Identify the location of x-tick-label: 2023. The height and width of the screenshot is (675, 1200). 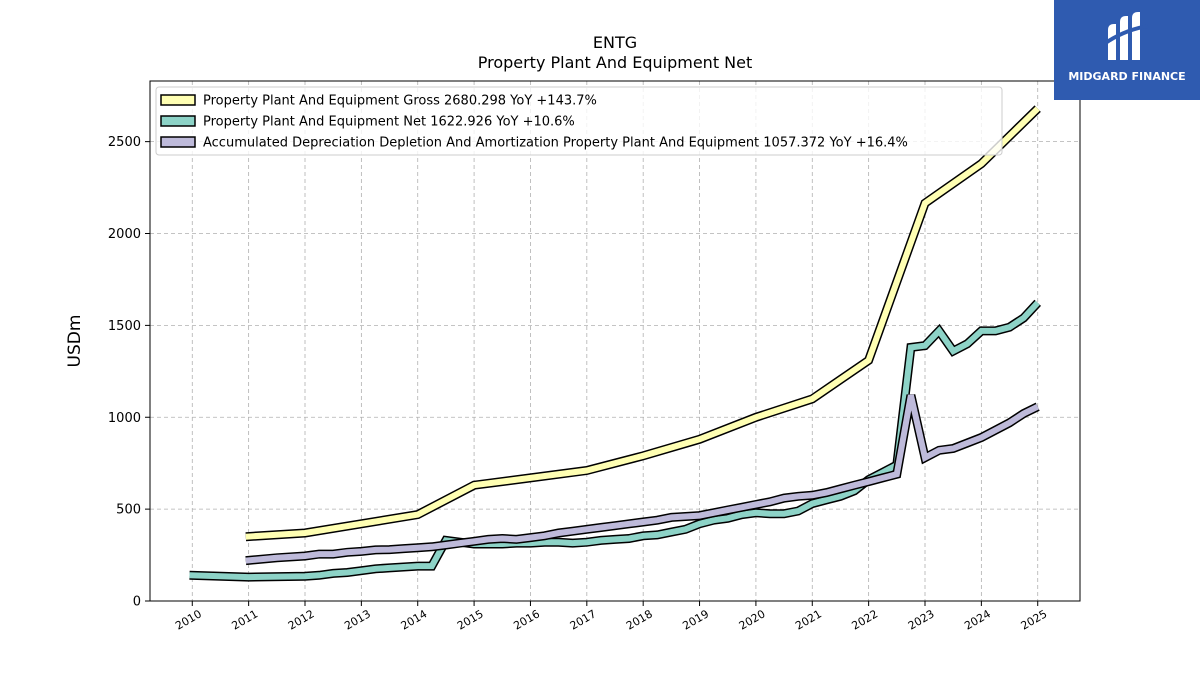
(921, 619).